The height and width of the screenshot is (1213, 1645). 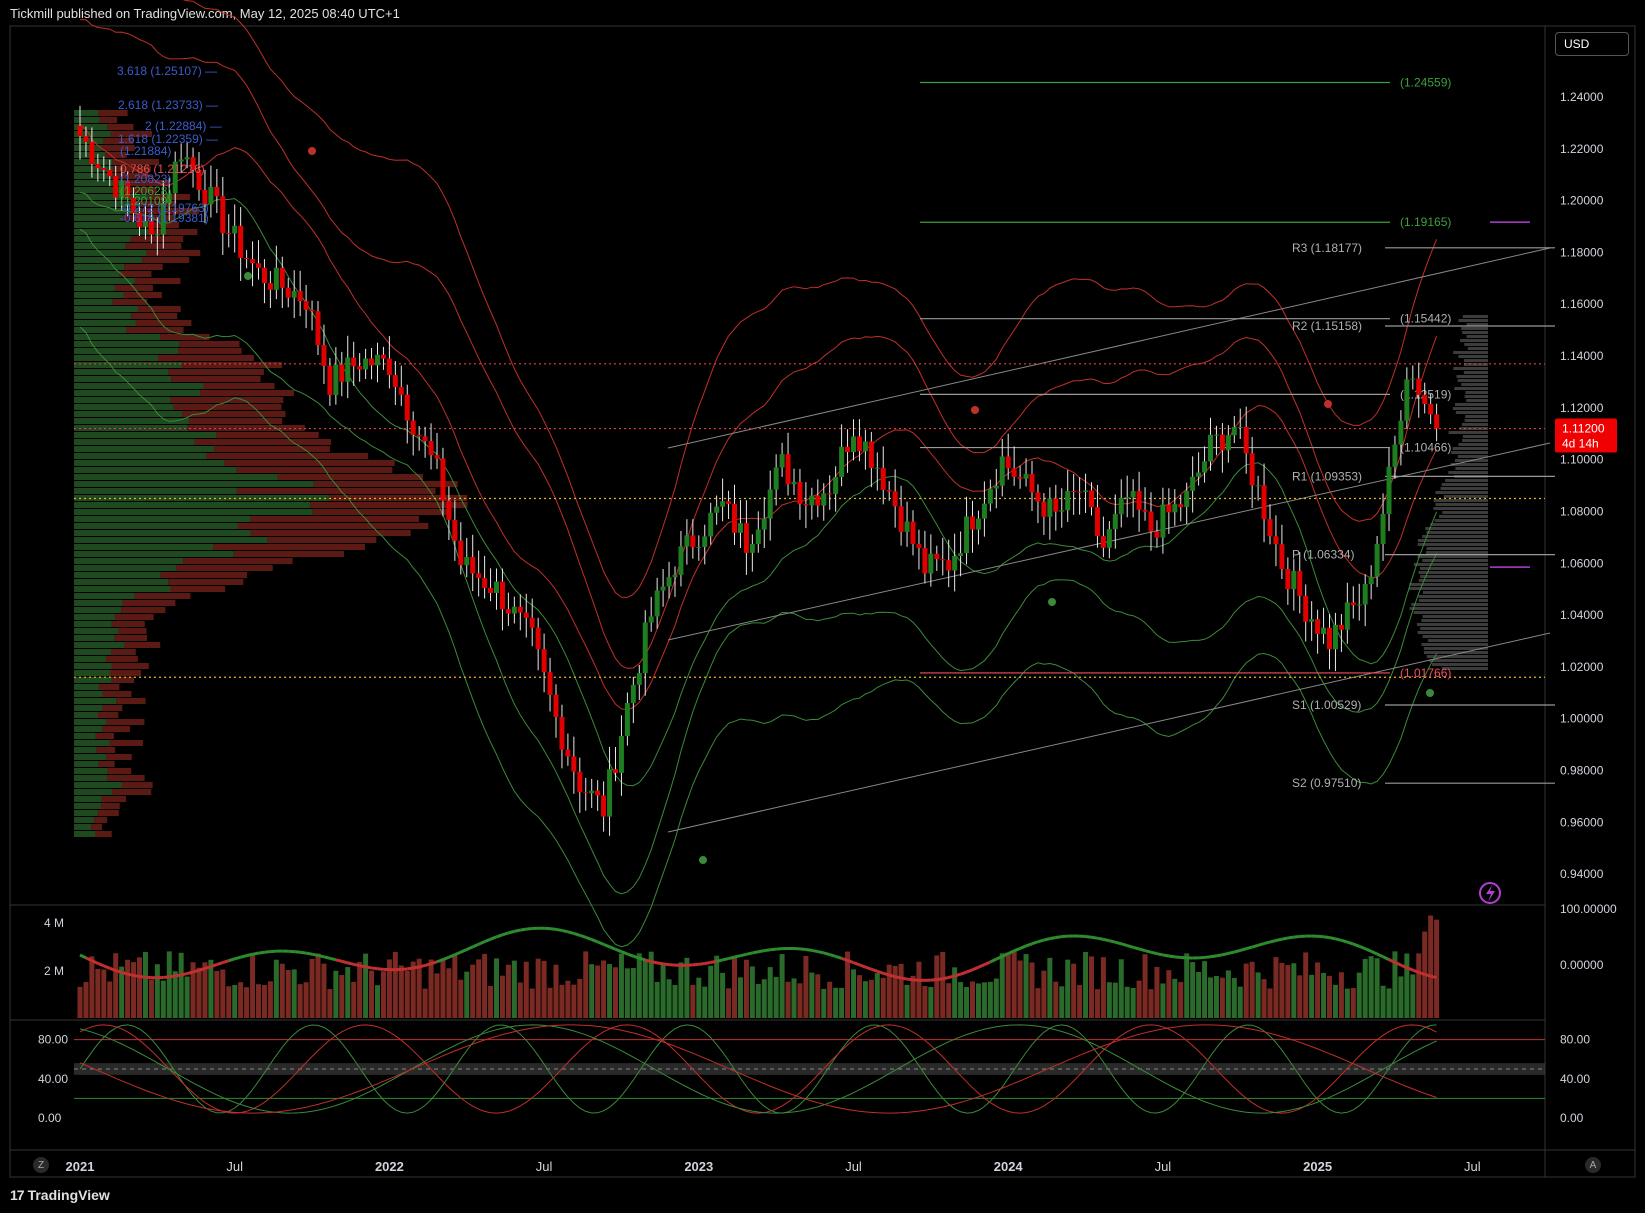 I want to click on time-tick: 2023, so click(x=698, y=1166).